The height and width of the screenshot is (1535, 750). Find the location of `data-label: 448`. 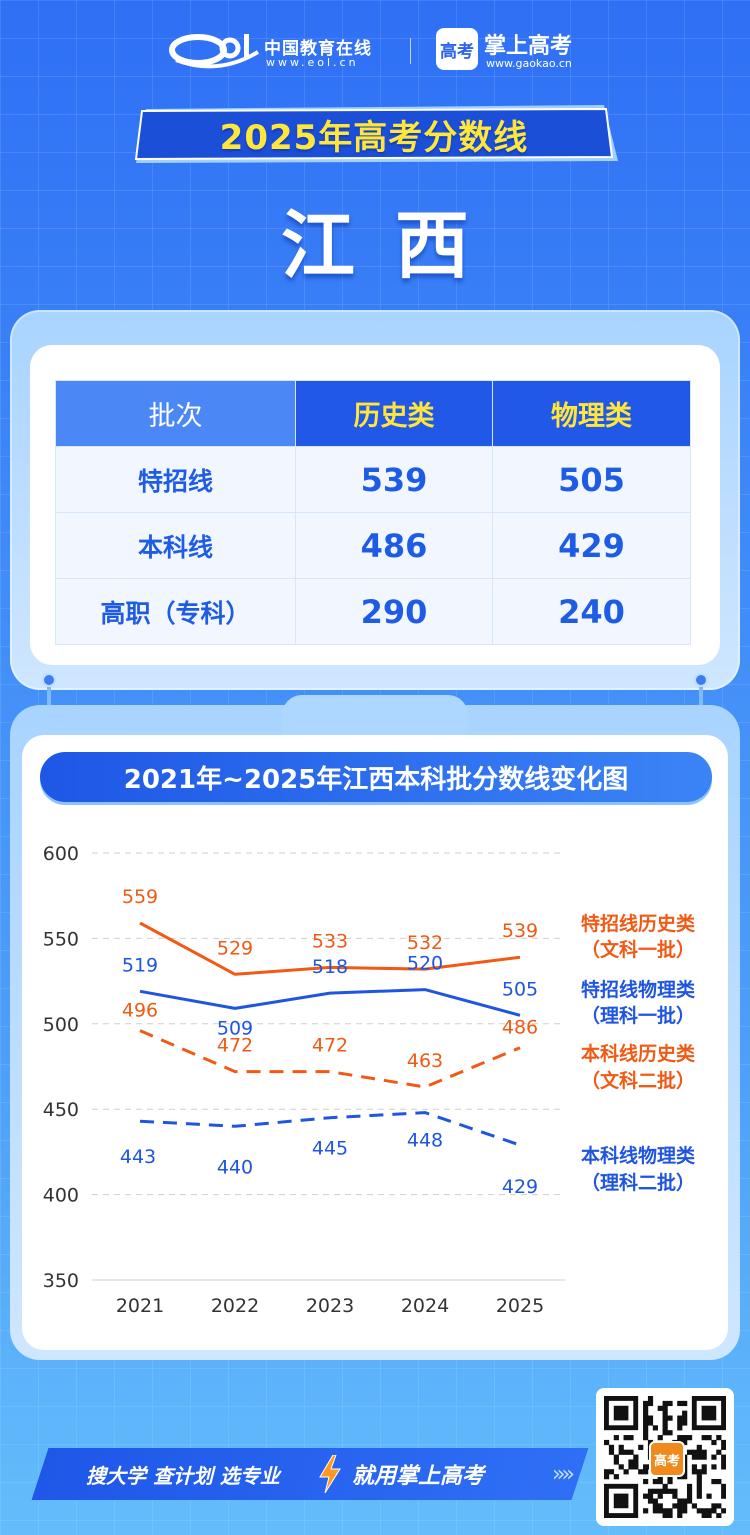

data-label: 448 is located at coordinates (425, 1141).